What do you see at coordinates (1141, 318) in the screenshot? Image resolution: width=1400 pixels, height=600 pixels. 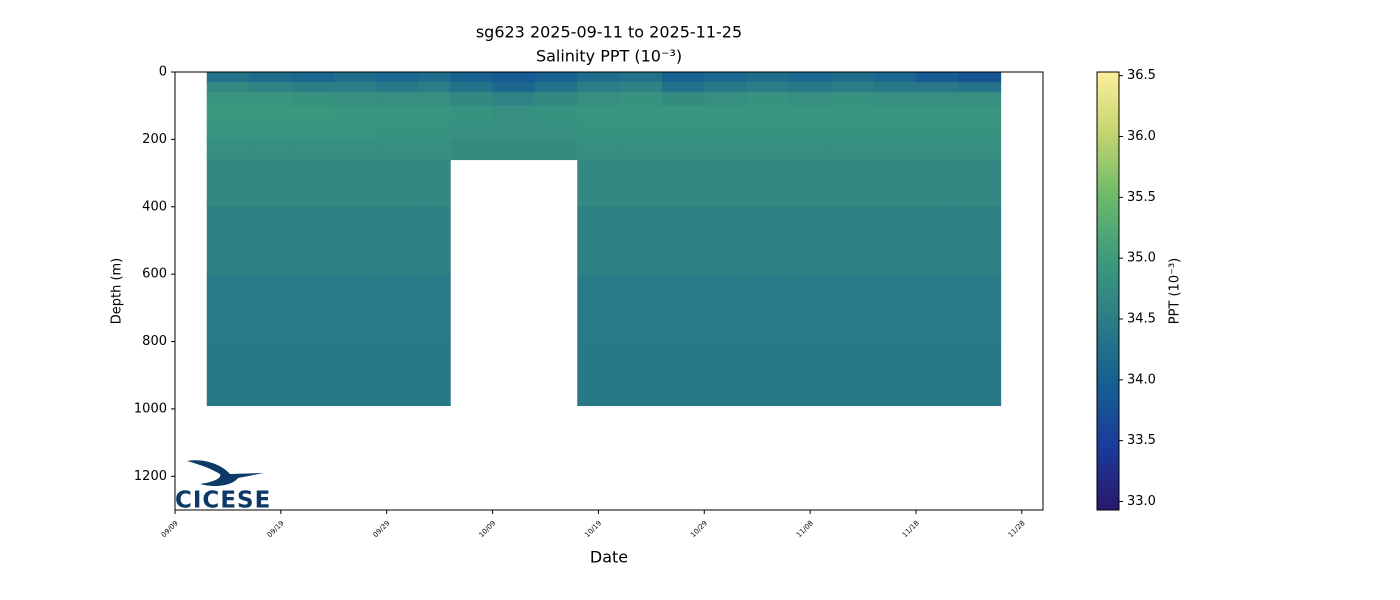 I see `colorbar-tick-label: 34.5` at bounding box center [1141, 318].